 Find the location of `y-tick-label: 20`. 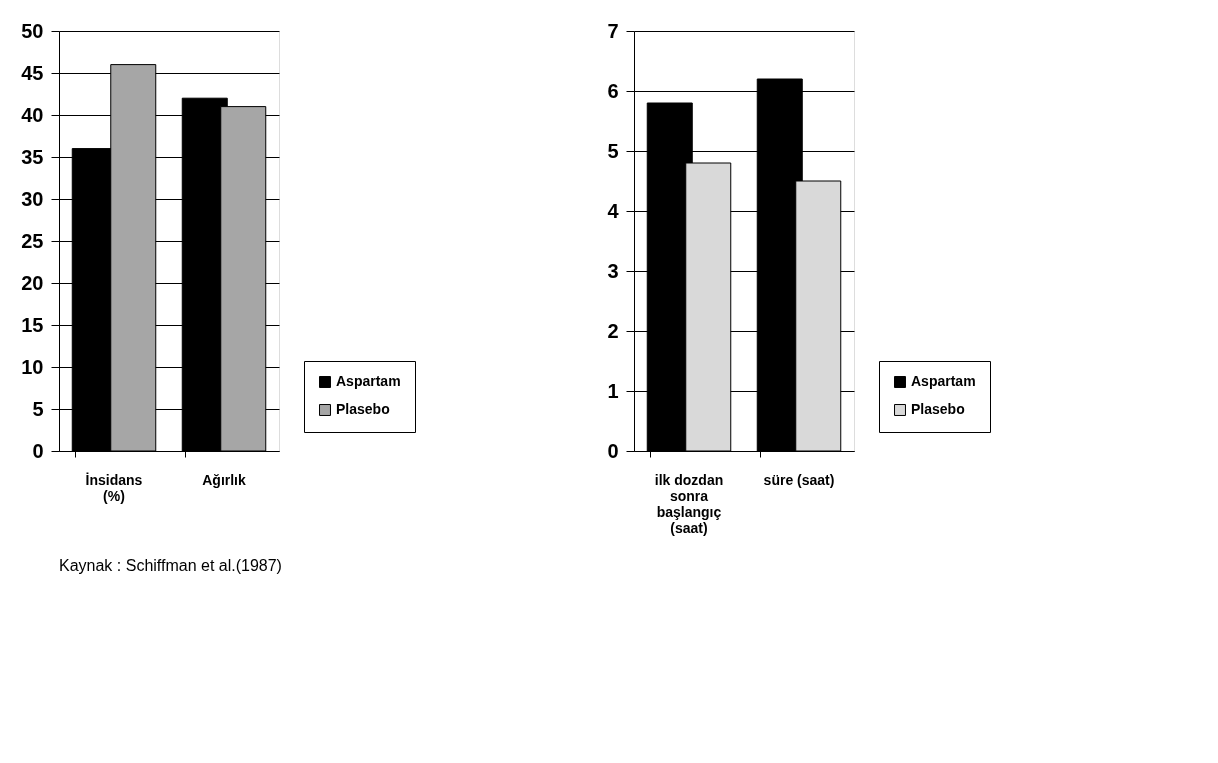

y-tick-label: 20 is located at coordinates (32, 282).